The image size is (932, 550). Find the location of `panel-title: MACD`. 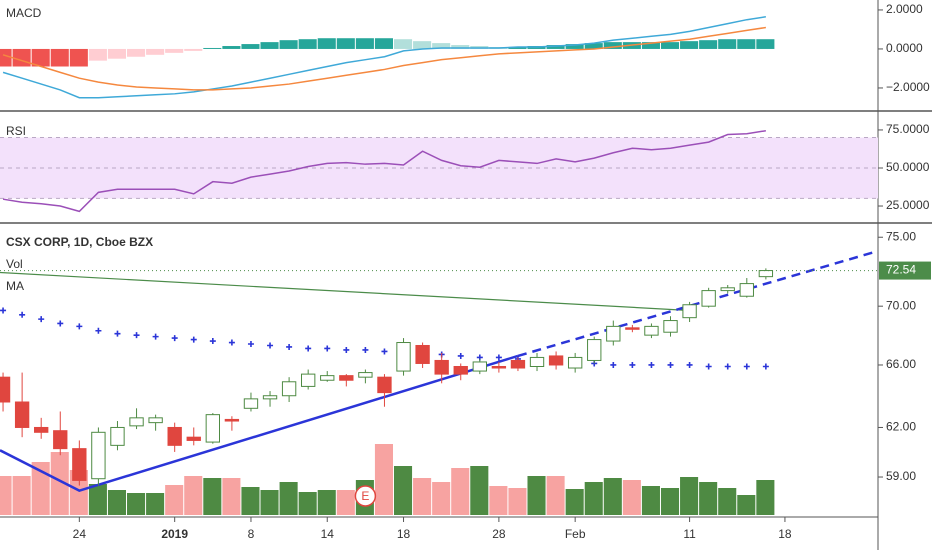

panel-title: MACD is located at coordinates (24, 13).